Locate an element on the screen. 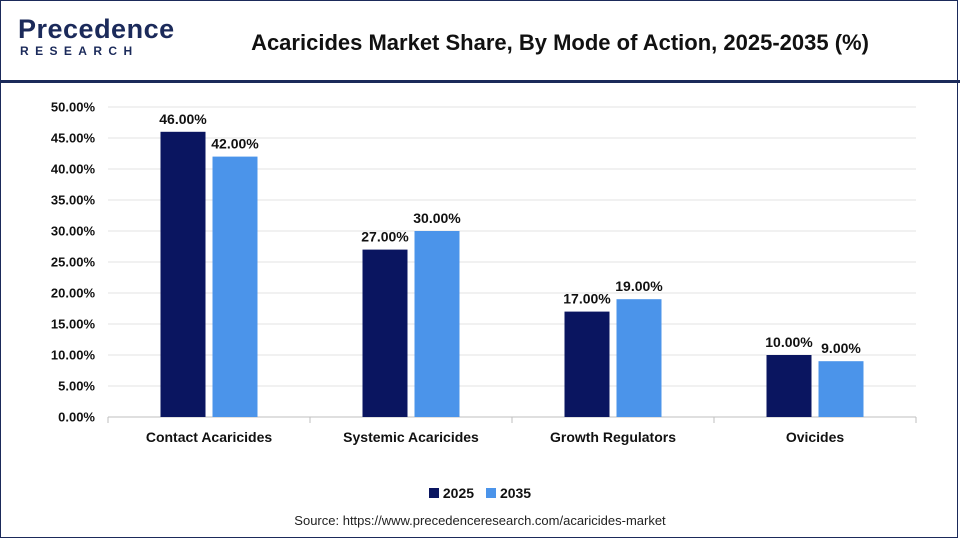 Image resolution: width=960 pixels, height=540 pixels. y-tick-label: 0.00% is located at coordinates (76, 417).